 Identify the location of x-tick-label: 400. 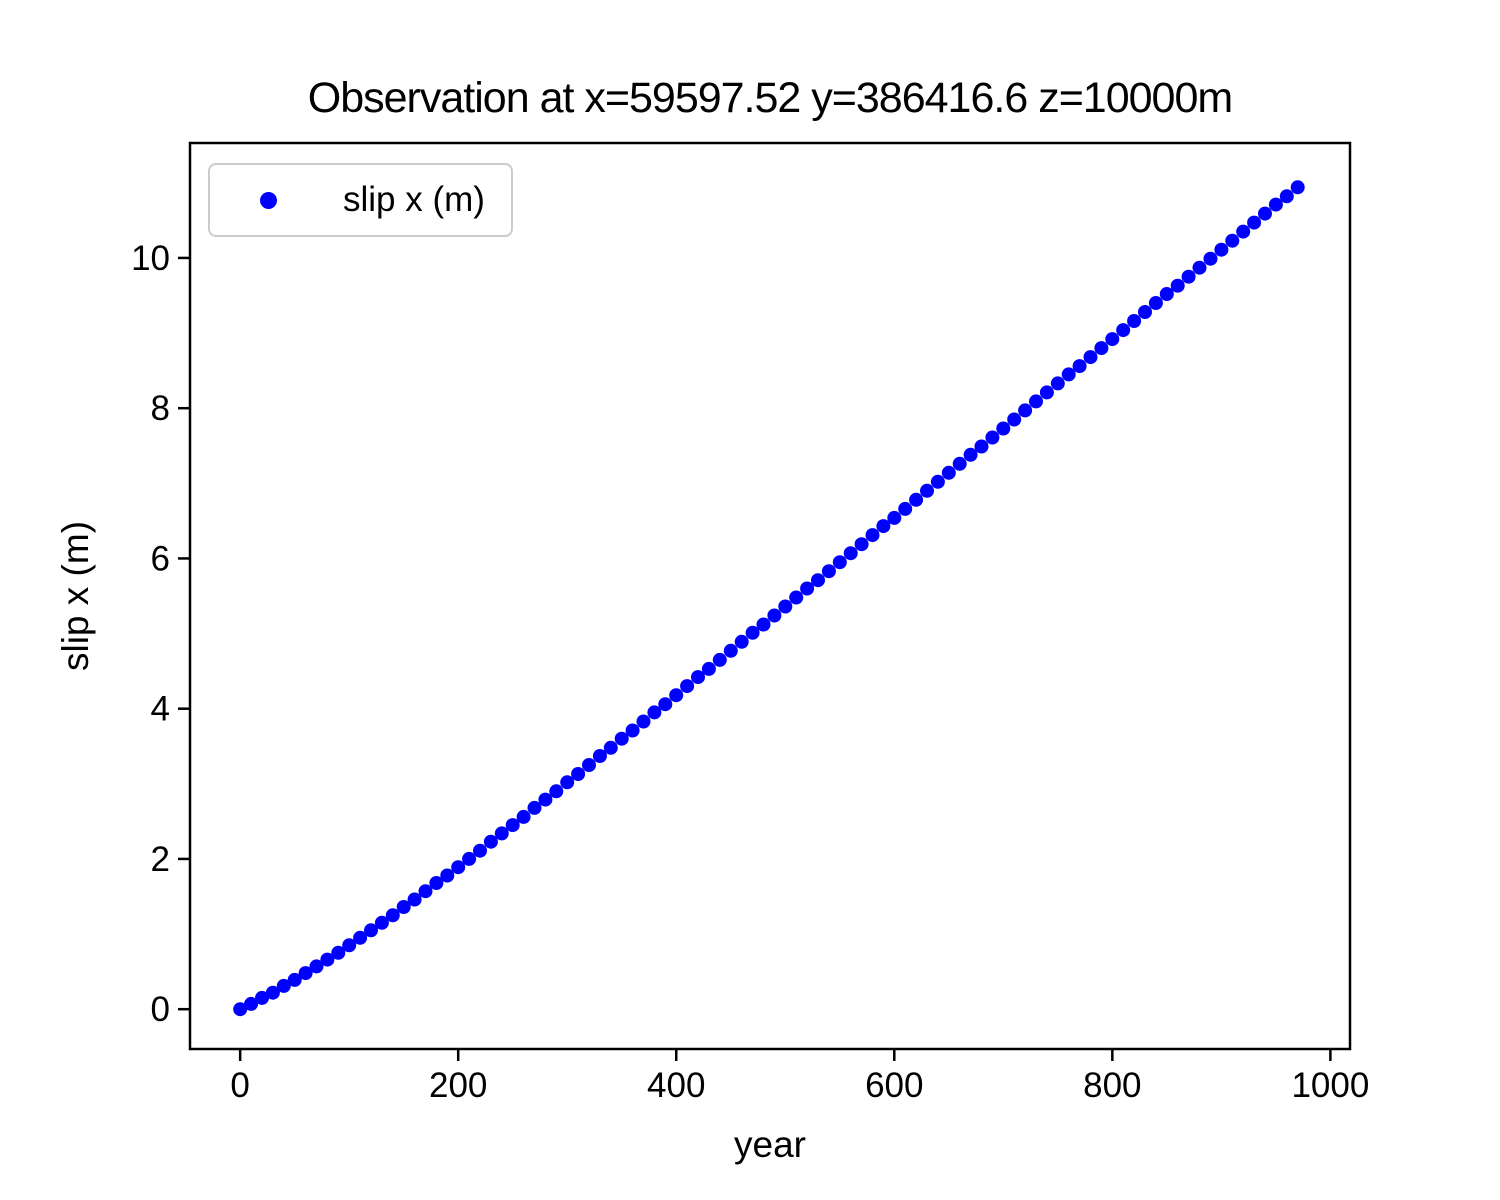
(676, 1085).